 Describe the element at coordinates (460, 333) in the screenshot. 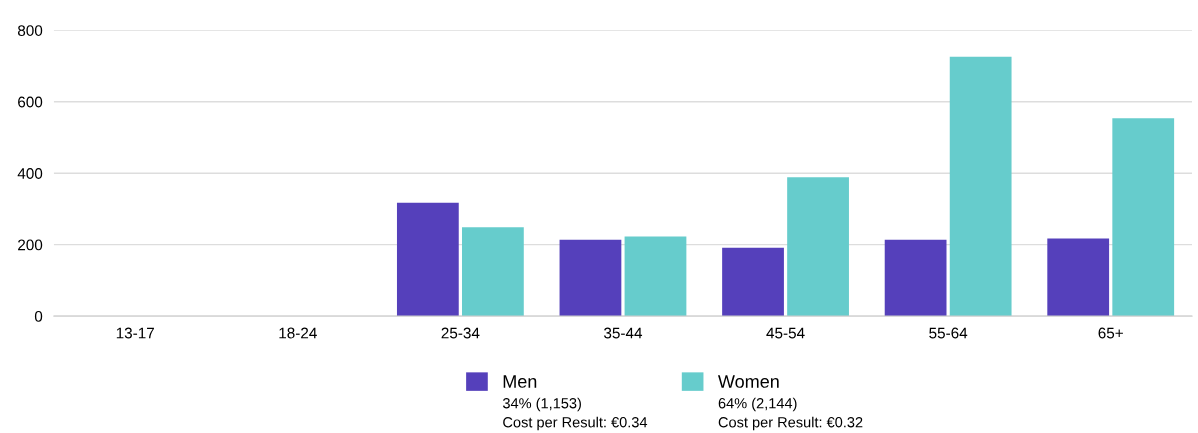

I see `x-tick-label: 25-34` at that location.